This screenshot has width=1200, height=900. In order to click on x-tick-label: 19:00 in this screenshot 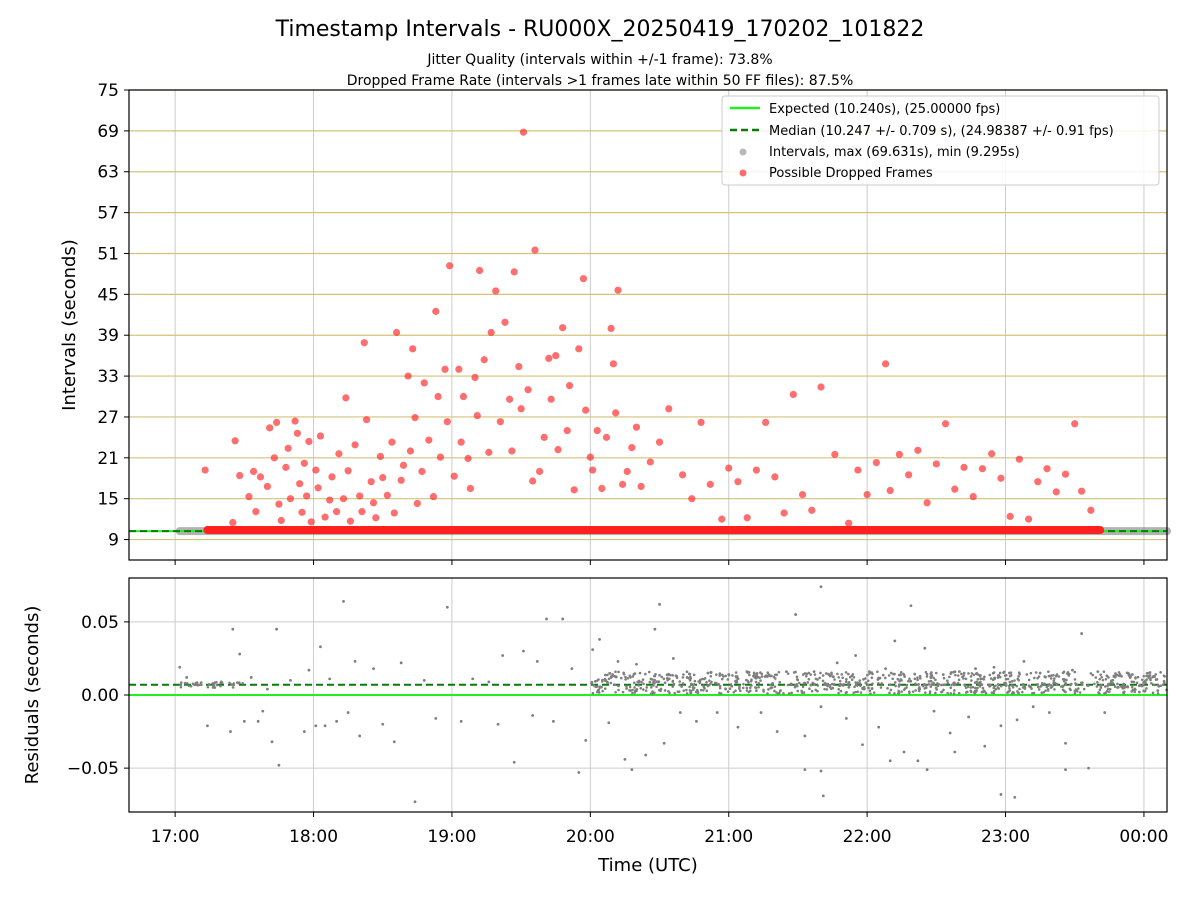, I will do `click(451, 837)`.